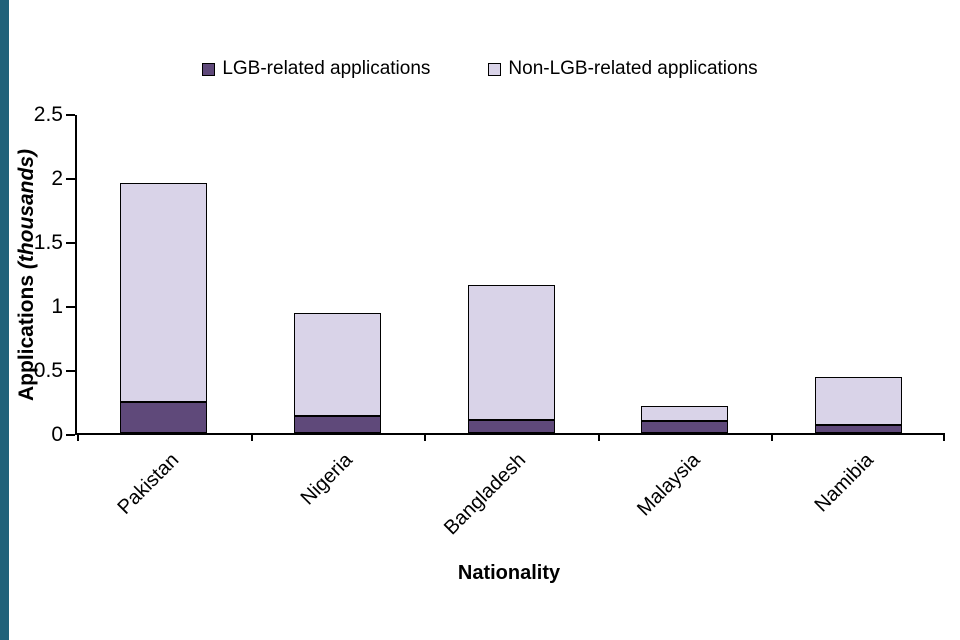 This screenshot has width=960, height=640. I want to click on y-axis-tick-label: 2.5, so click(48, 114).